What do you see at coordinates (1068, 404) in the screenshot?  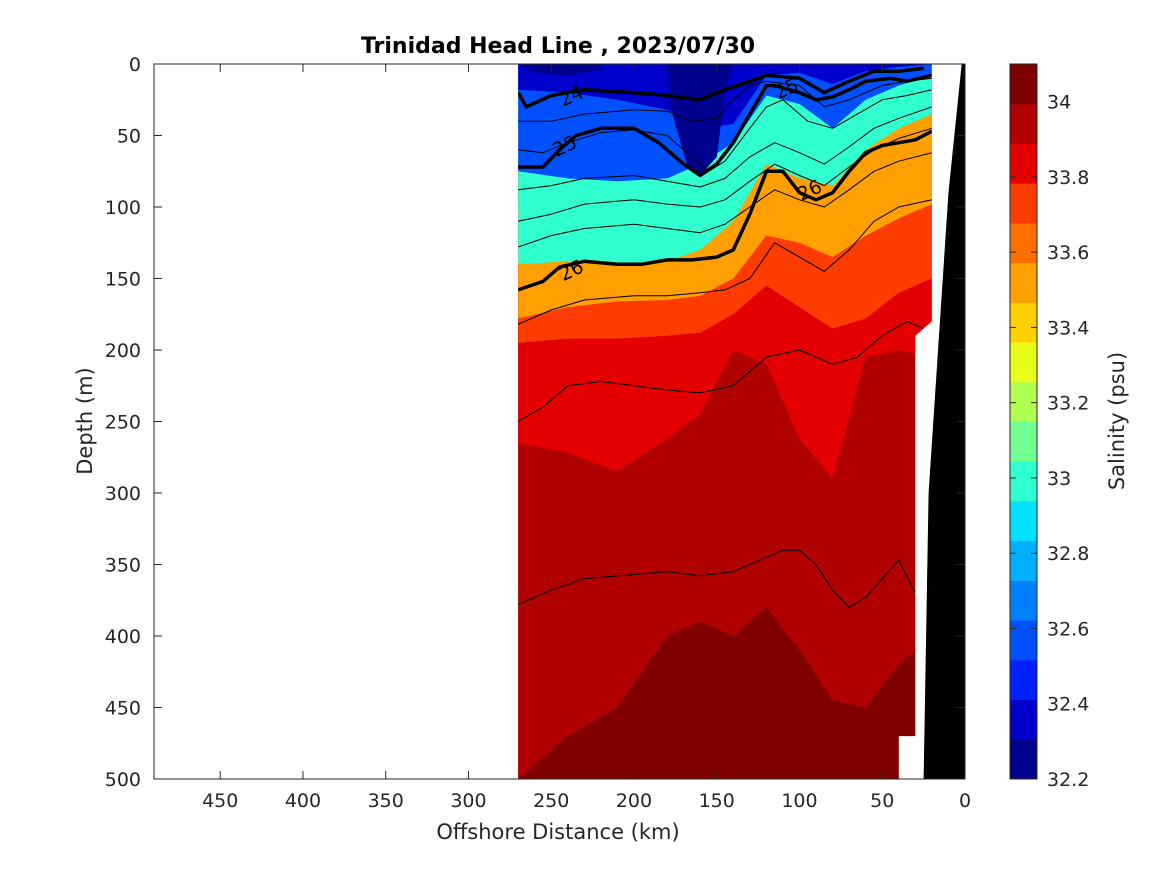 I see `colorbar-tick-label-5: 33.2` at bounding box center [1068, 404].